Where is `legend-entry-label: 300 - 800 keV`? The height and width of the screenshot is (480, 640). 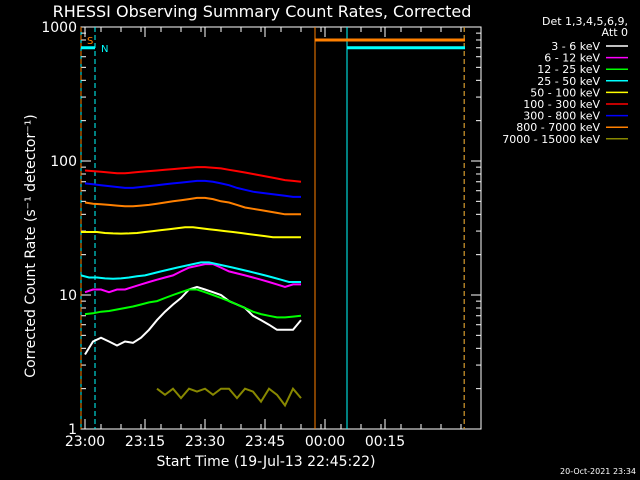
legend-entry-label: 300 - 800 keV is located at coordinates (561, 116).